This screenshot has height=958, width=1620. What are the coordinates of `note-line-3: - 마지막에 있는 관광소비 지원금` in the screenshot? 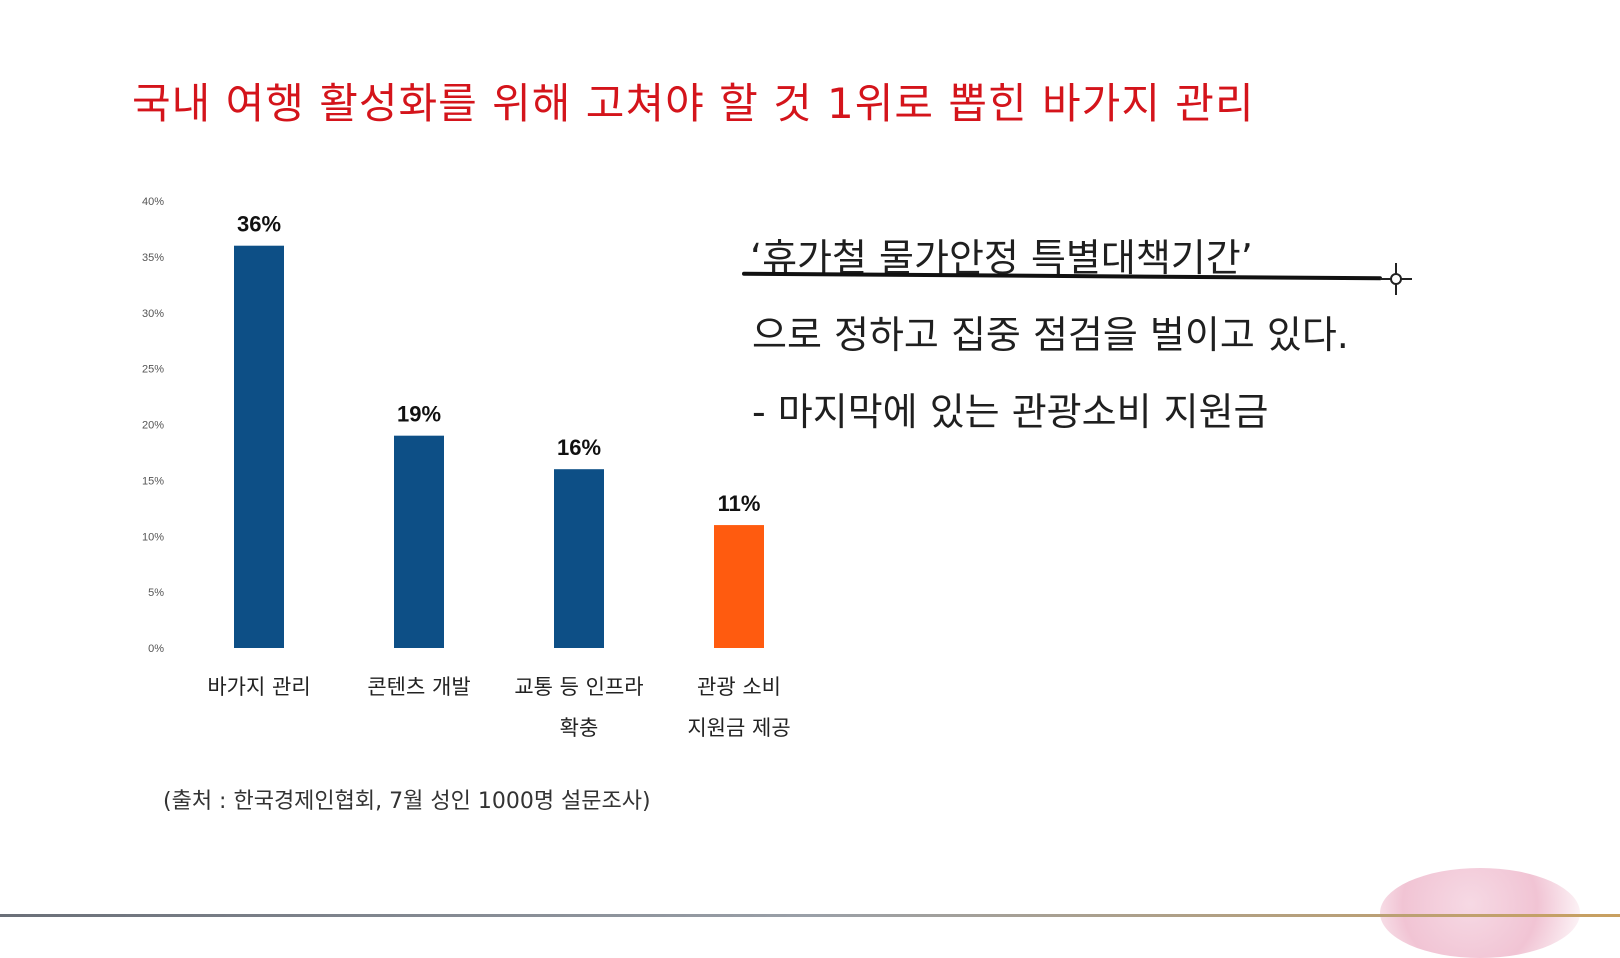 It's located at (1010, 412).